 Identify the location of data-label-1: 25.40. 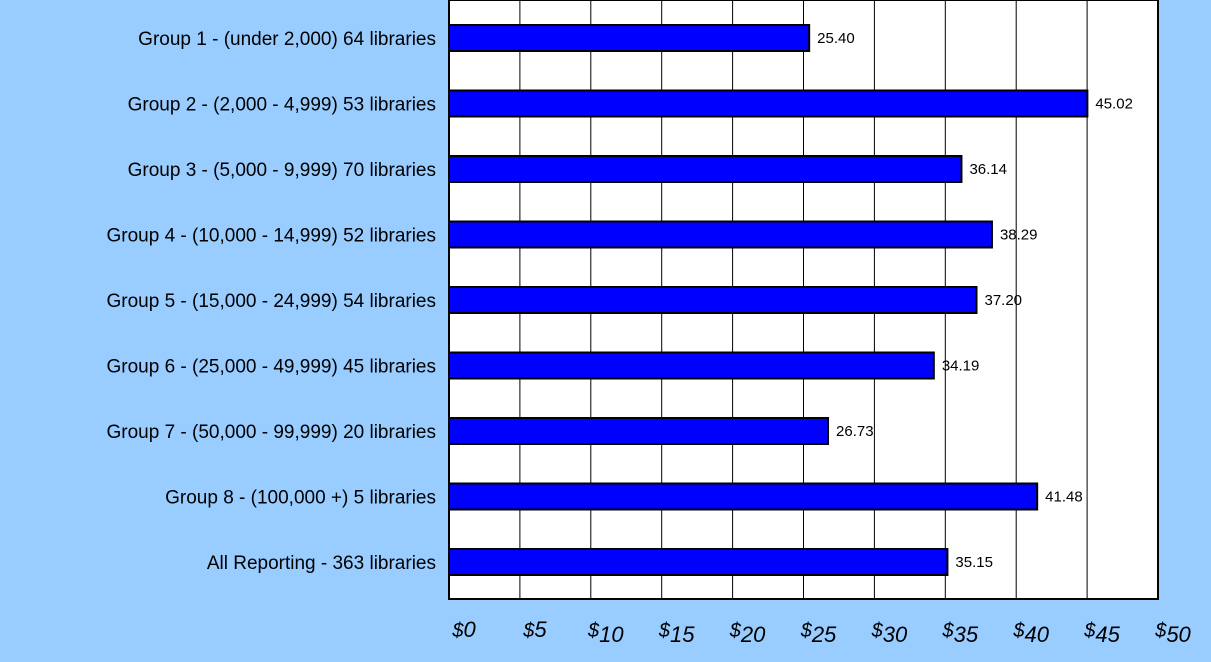
(836, 38).